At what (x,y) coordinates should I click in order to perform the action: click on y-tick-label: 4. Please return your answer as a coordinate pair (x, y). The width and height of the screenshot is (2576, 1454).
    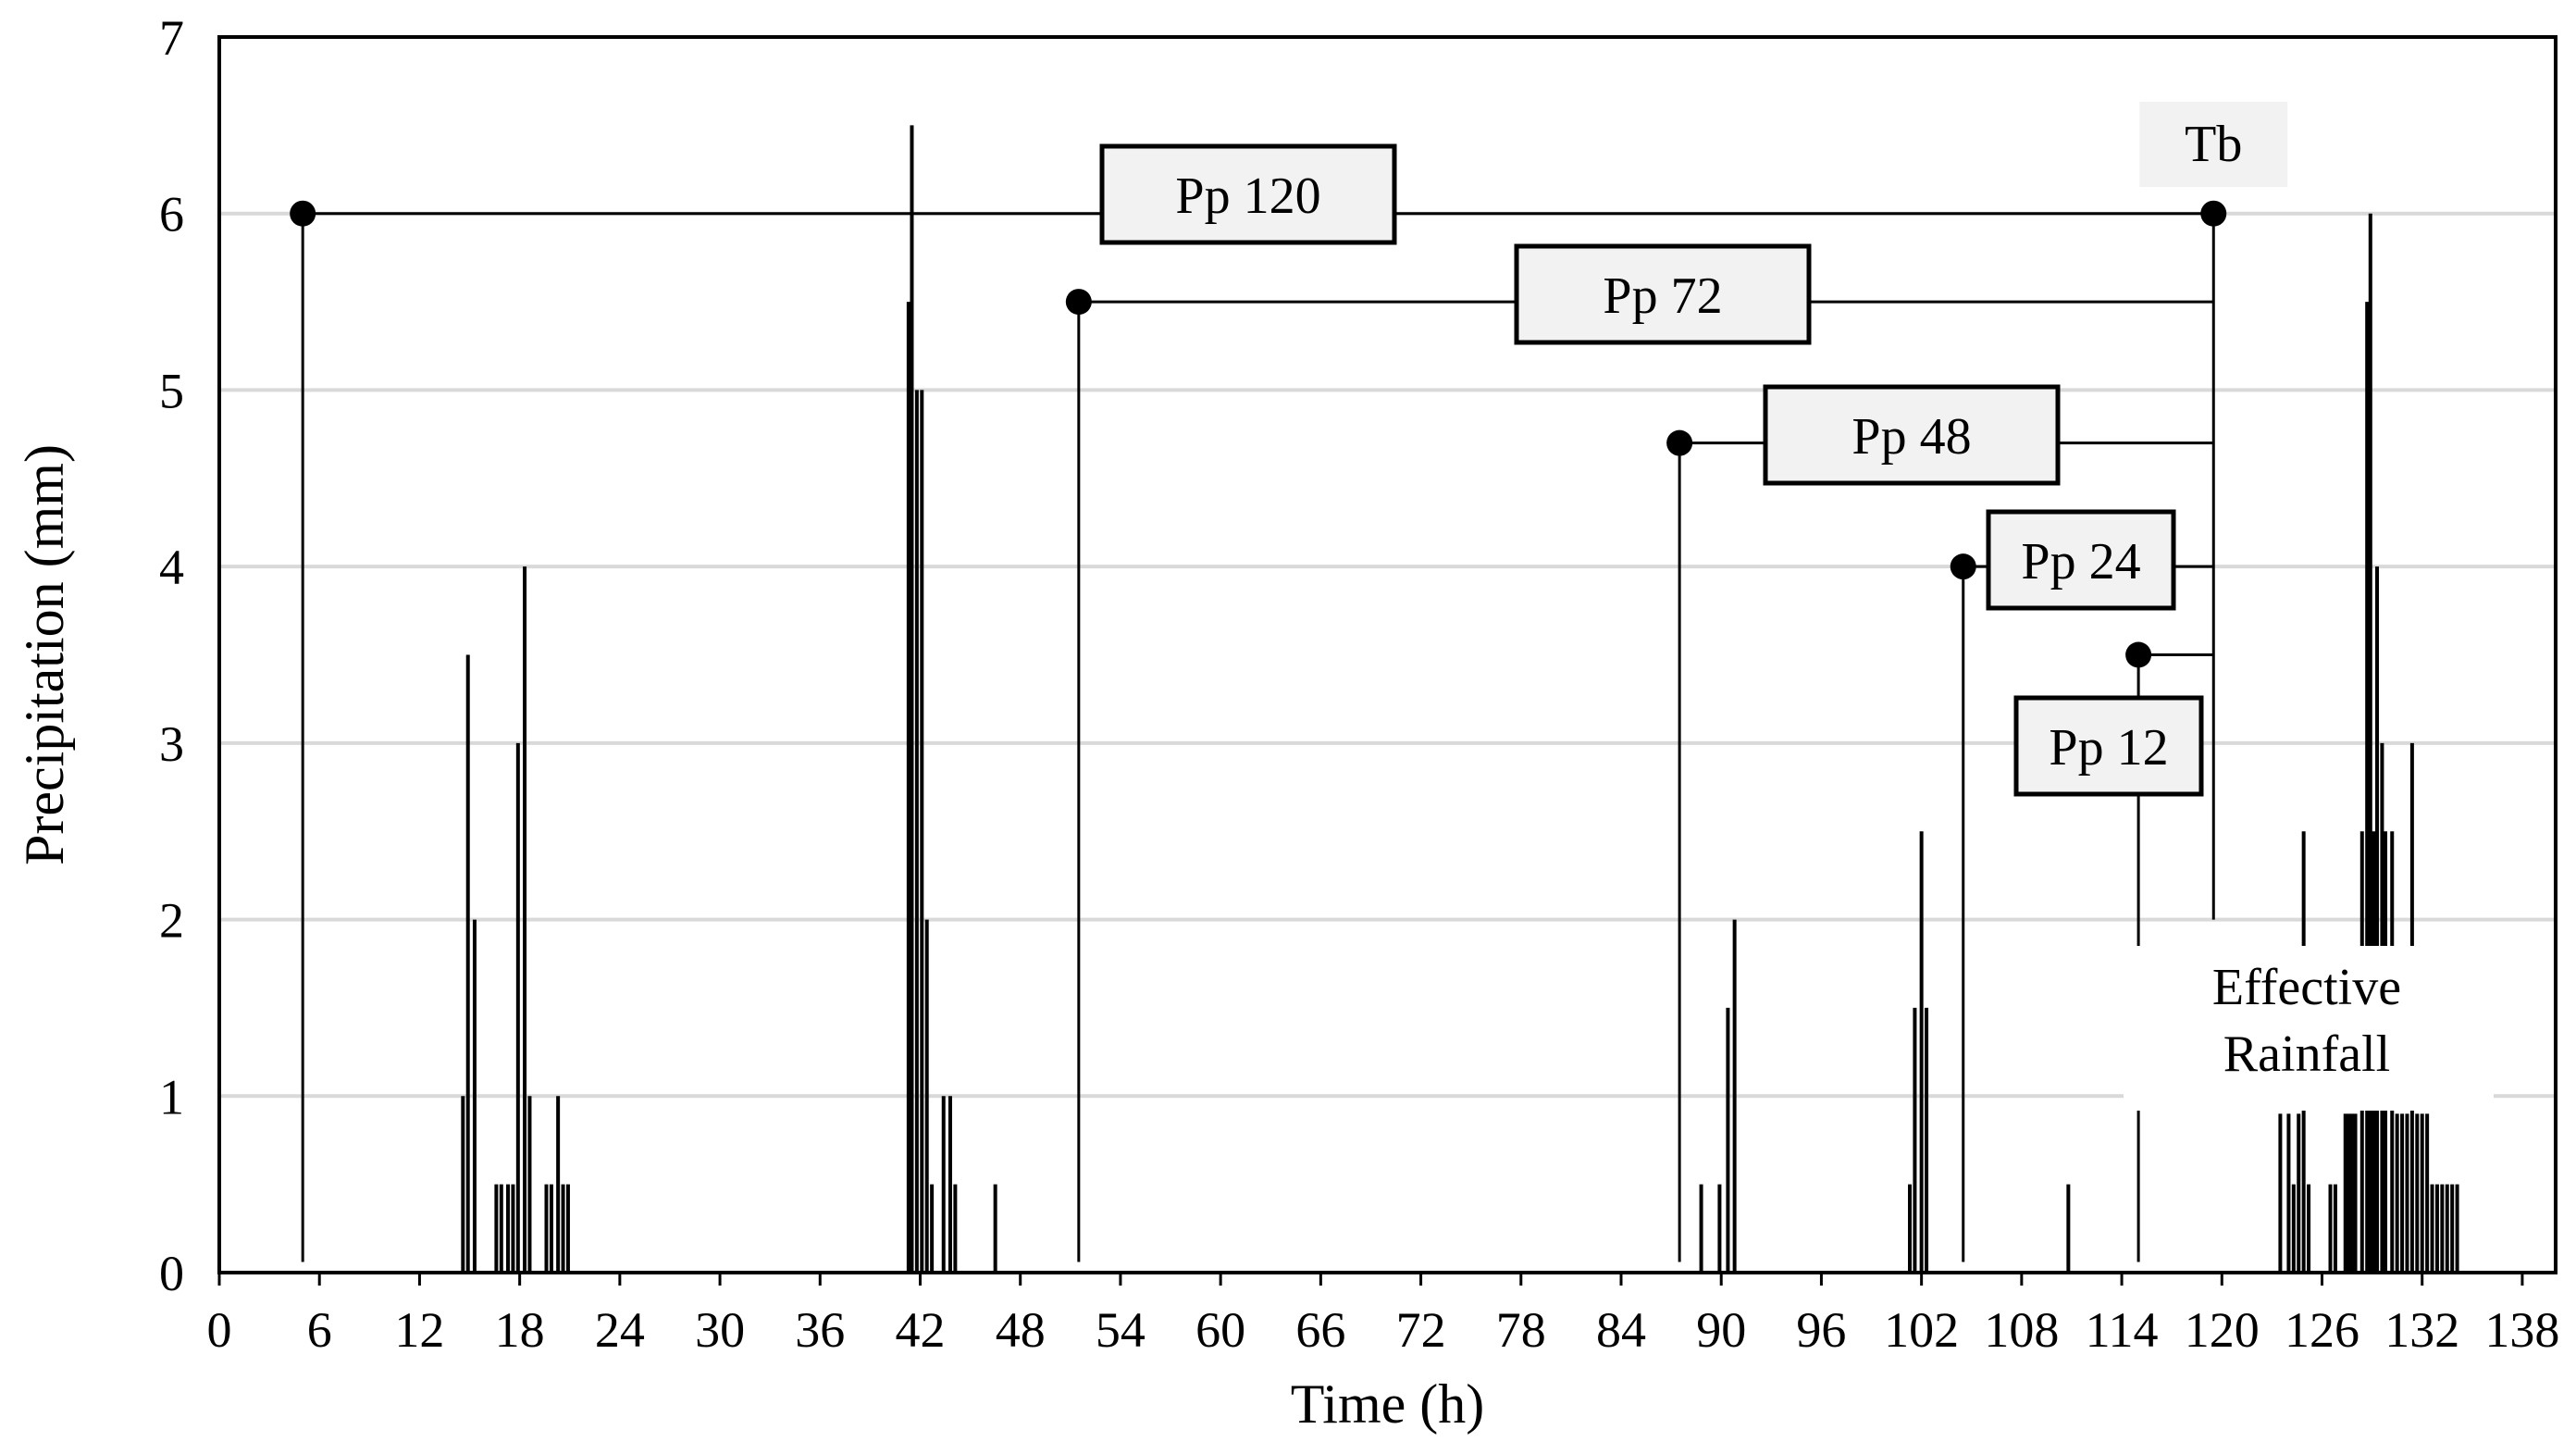
    Looking at the image, I should click on (172, 567).